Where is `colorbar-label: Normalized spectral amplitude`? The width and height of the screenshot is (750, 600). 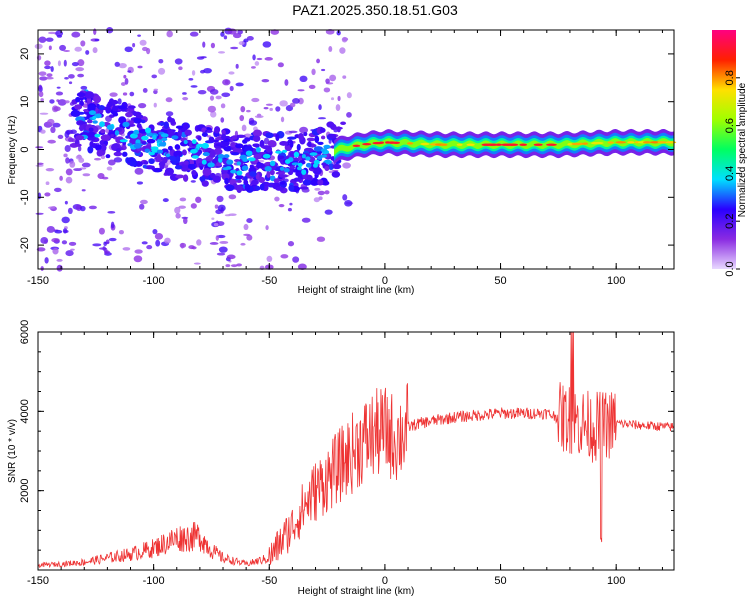 colorbar-label: Normalized spectral amplitude is located at coordinates (742, 149).